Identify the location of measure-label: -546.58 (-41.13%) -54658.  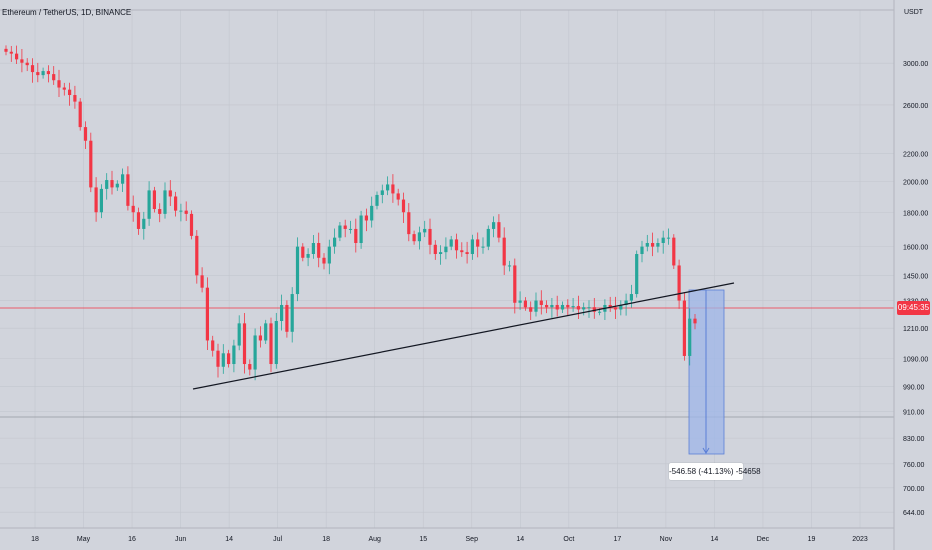
(715, 471).